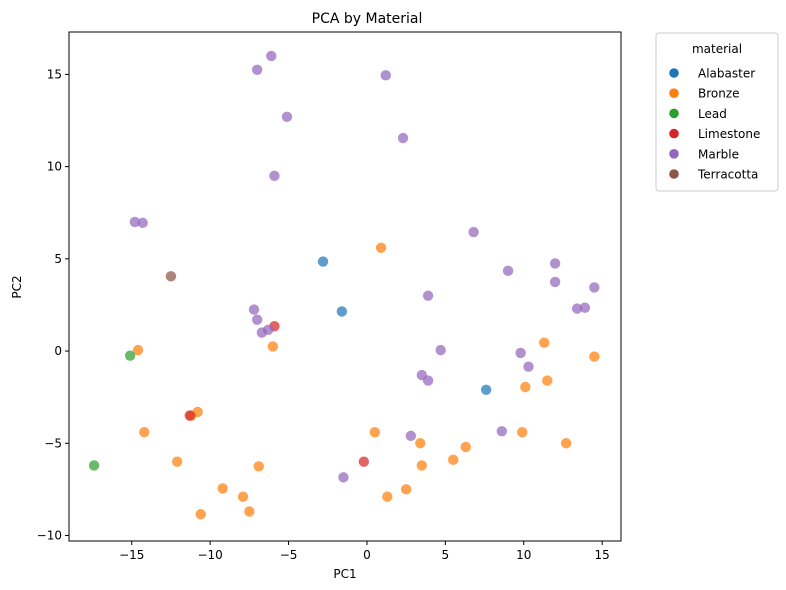 This screenshot has height=590, width=786. Describe the element at coordinates (54, 74) in the screenshot. I see `y-tick-label: 15` at that location.